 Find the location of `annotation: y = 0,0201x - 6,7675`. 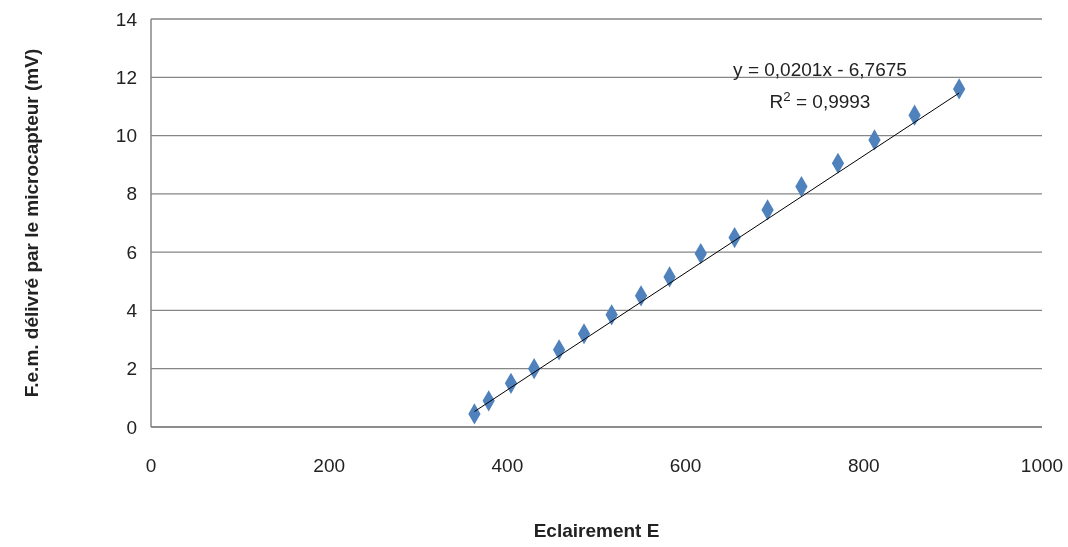

annotation: y = 0,0201x - 6,7675 is located at coordinates (820, 69).